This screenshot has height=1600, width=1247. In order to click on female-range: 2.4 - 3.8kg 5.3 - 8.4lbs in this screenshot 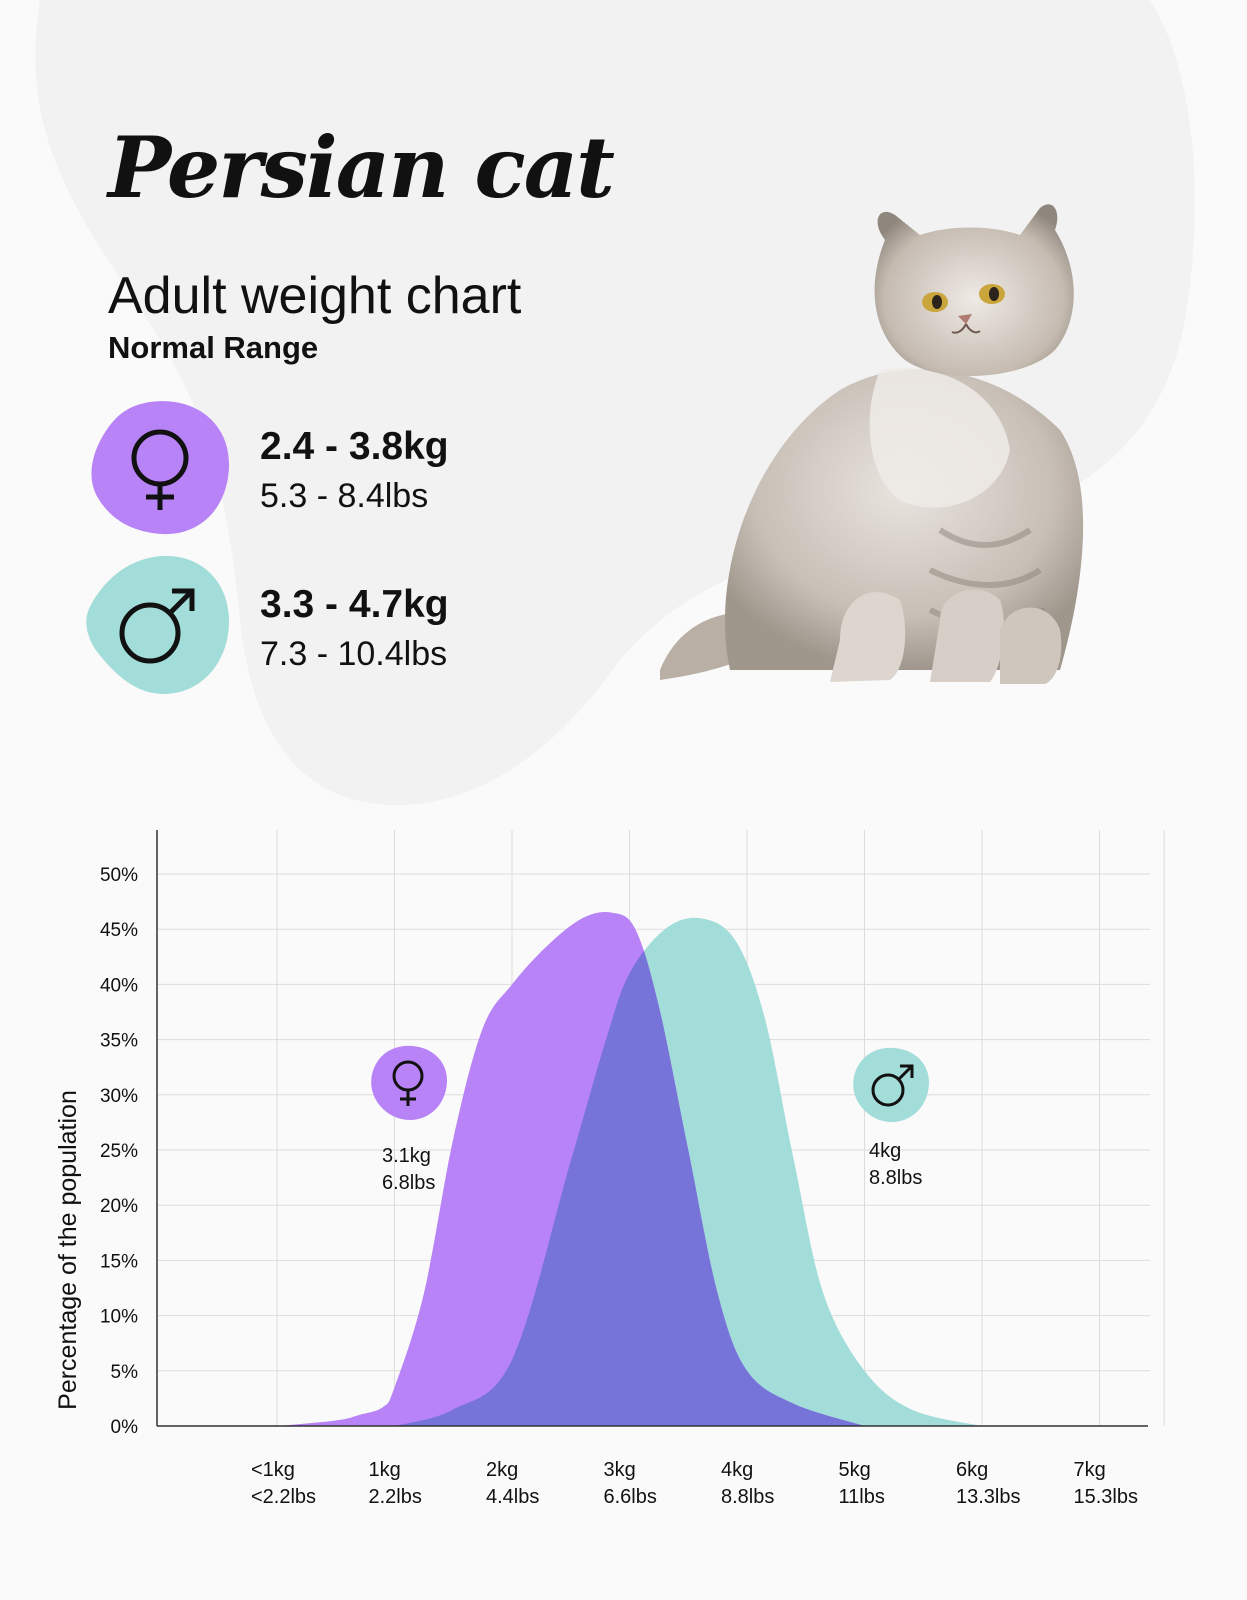, I will do `click(354, 473)`.